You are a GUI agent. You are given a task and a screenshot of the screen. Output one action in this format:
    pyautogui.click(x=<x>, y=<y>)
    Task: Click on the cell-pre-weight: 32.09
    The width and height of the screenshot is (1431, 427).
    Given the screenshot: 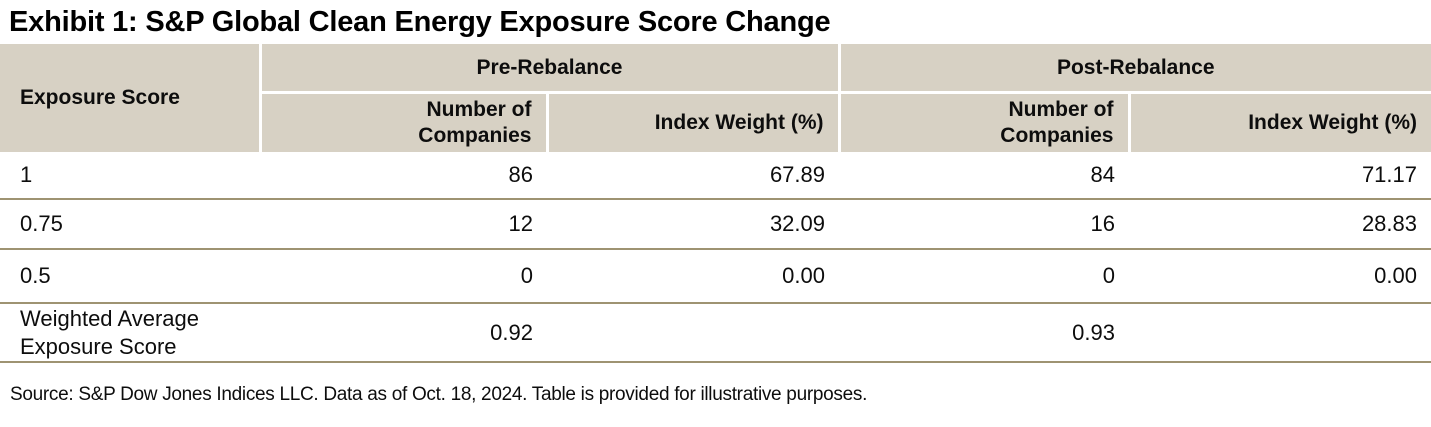 What is the action you would take?
    pyautogui.click(x=693, y=224)
    